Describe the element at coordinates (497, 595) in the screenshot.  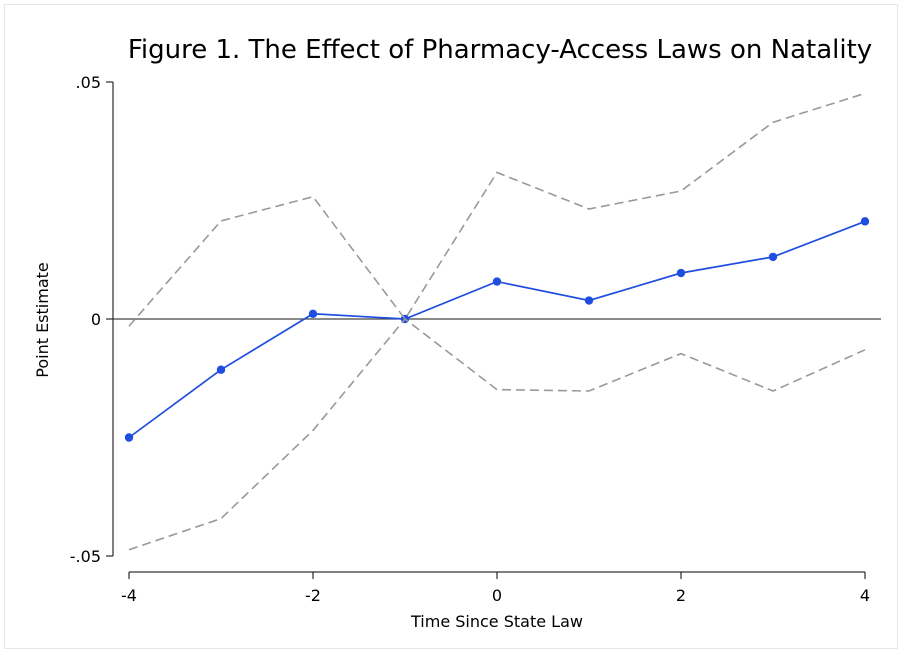
I see `x-tick-label: 0` at that location.